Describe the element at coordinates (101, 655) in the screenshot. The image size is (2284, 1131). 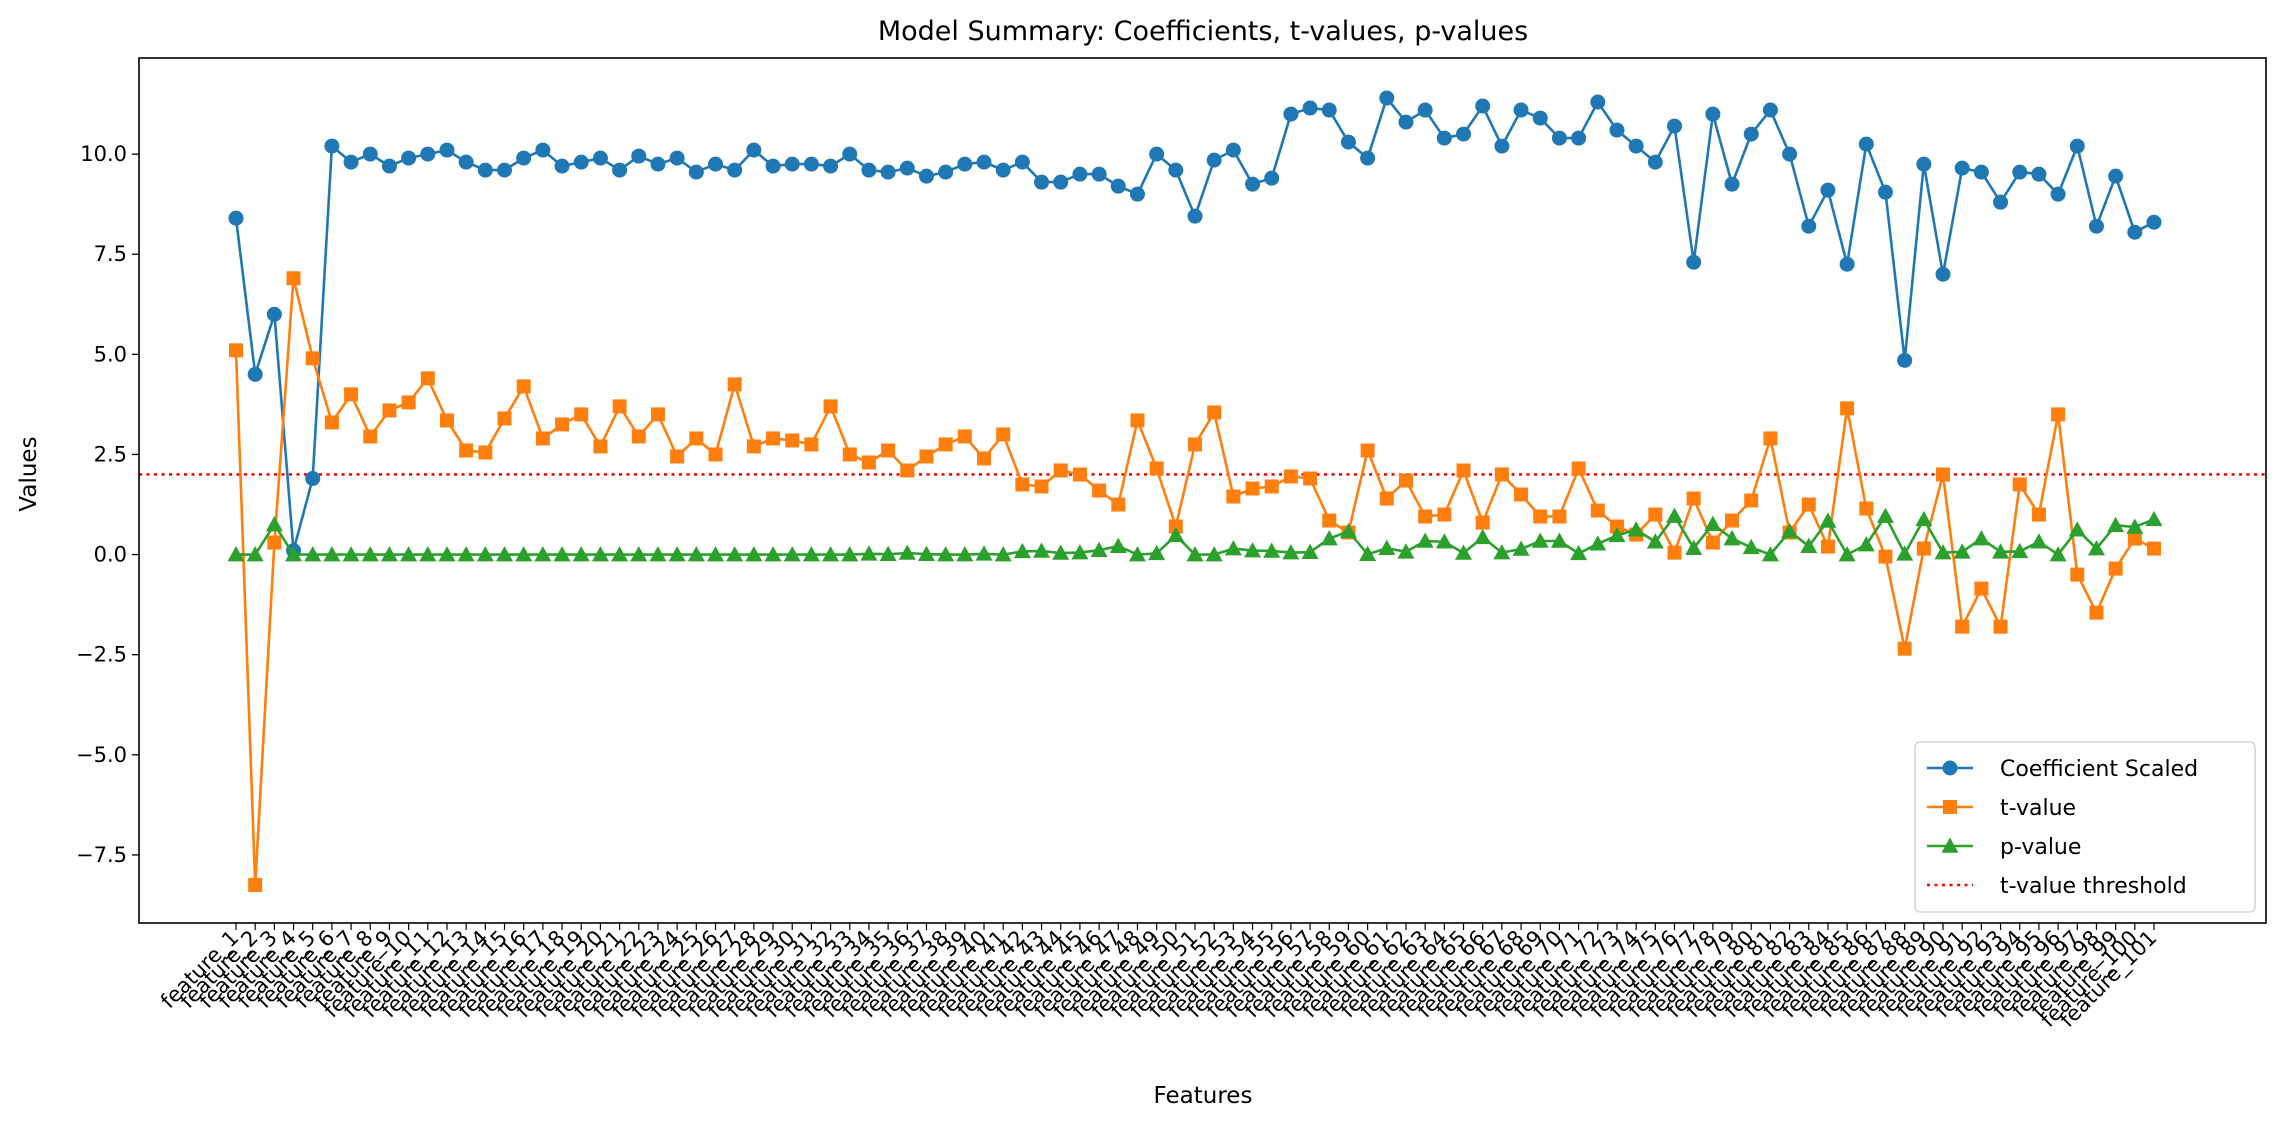
I see `y-tick-label: −2.5` at that location.